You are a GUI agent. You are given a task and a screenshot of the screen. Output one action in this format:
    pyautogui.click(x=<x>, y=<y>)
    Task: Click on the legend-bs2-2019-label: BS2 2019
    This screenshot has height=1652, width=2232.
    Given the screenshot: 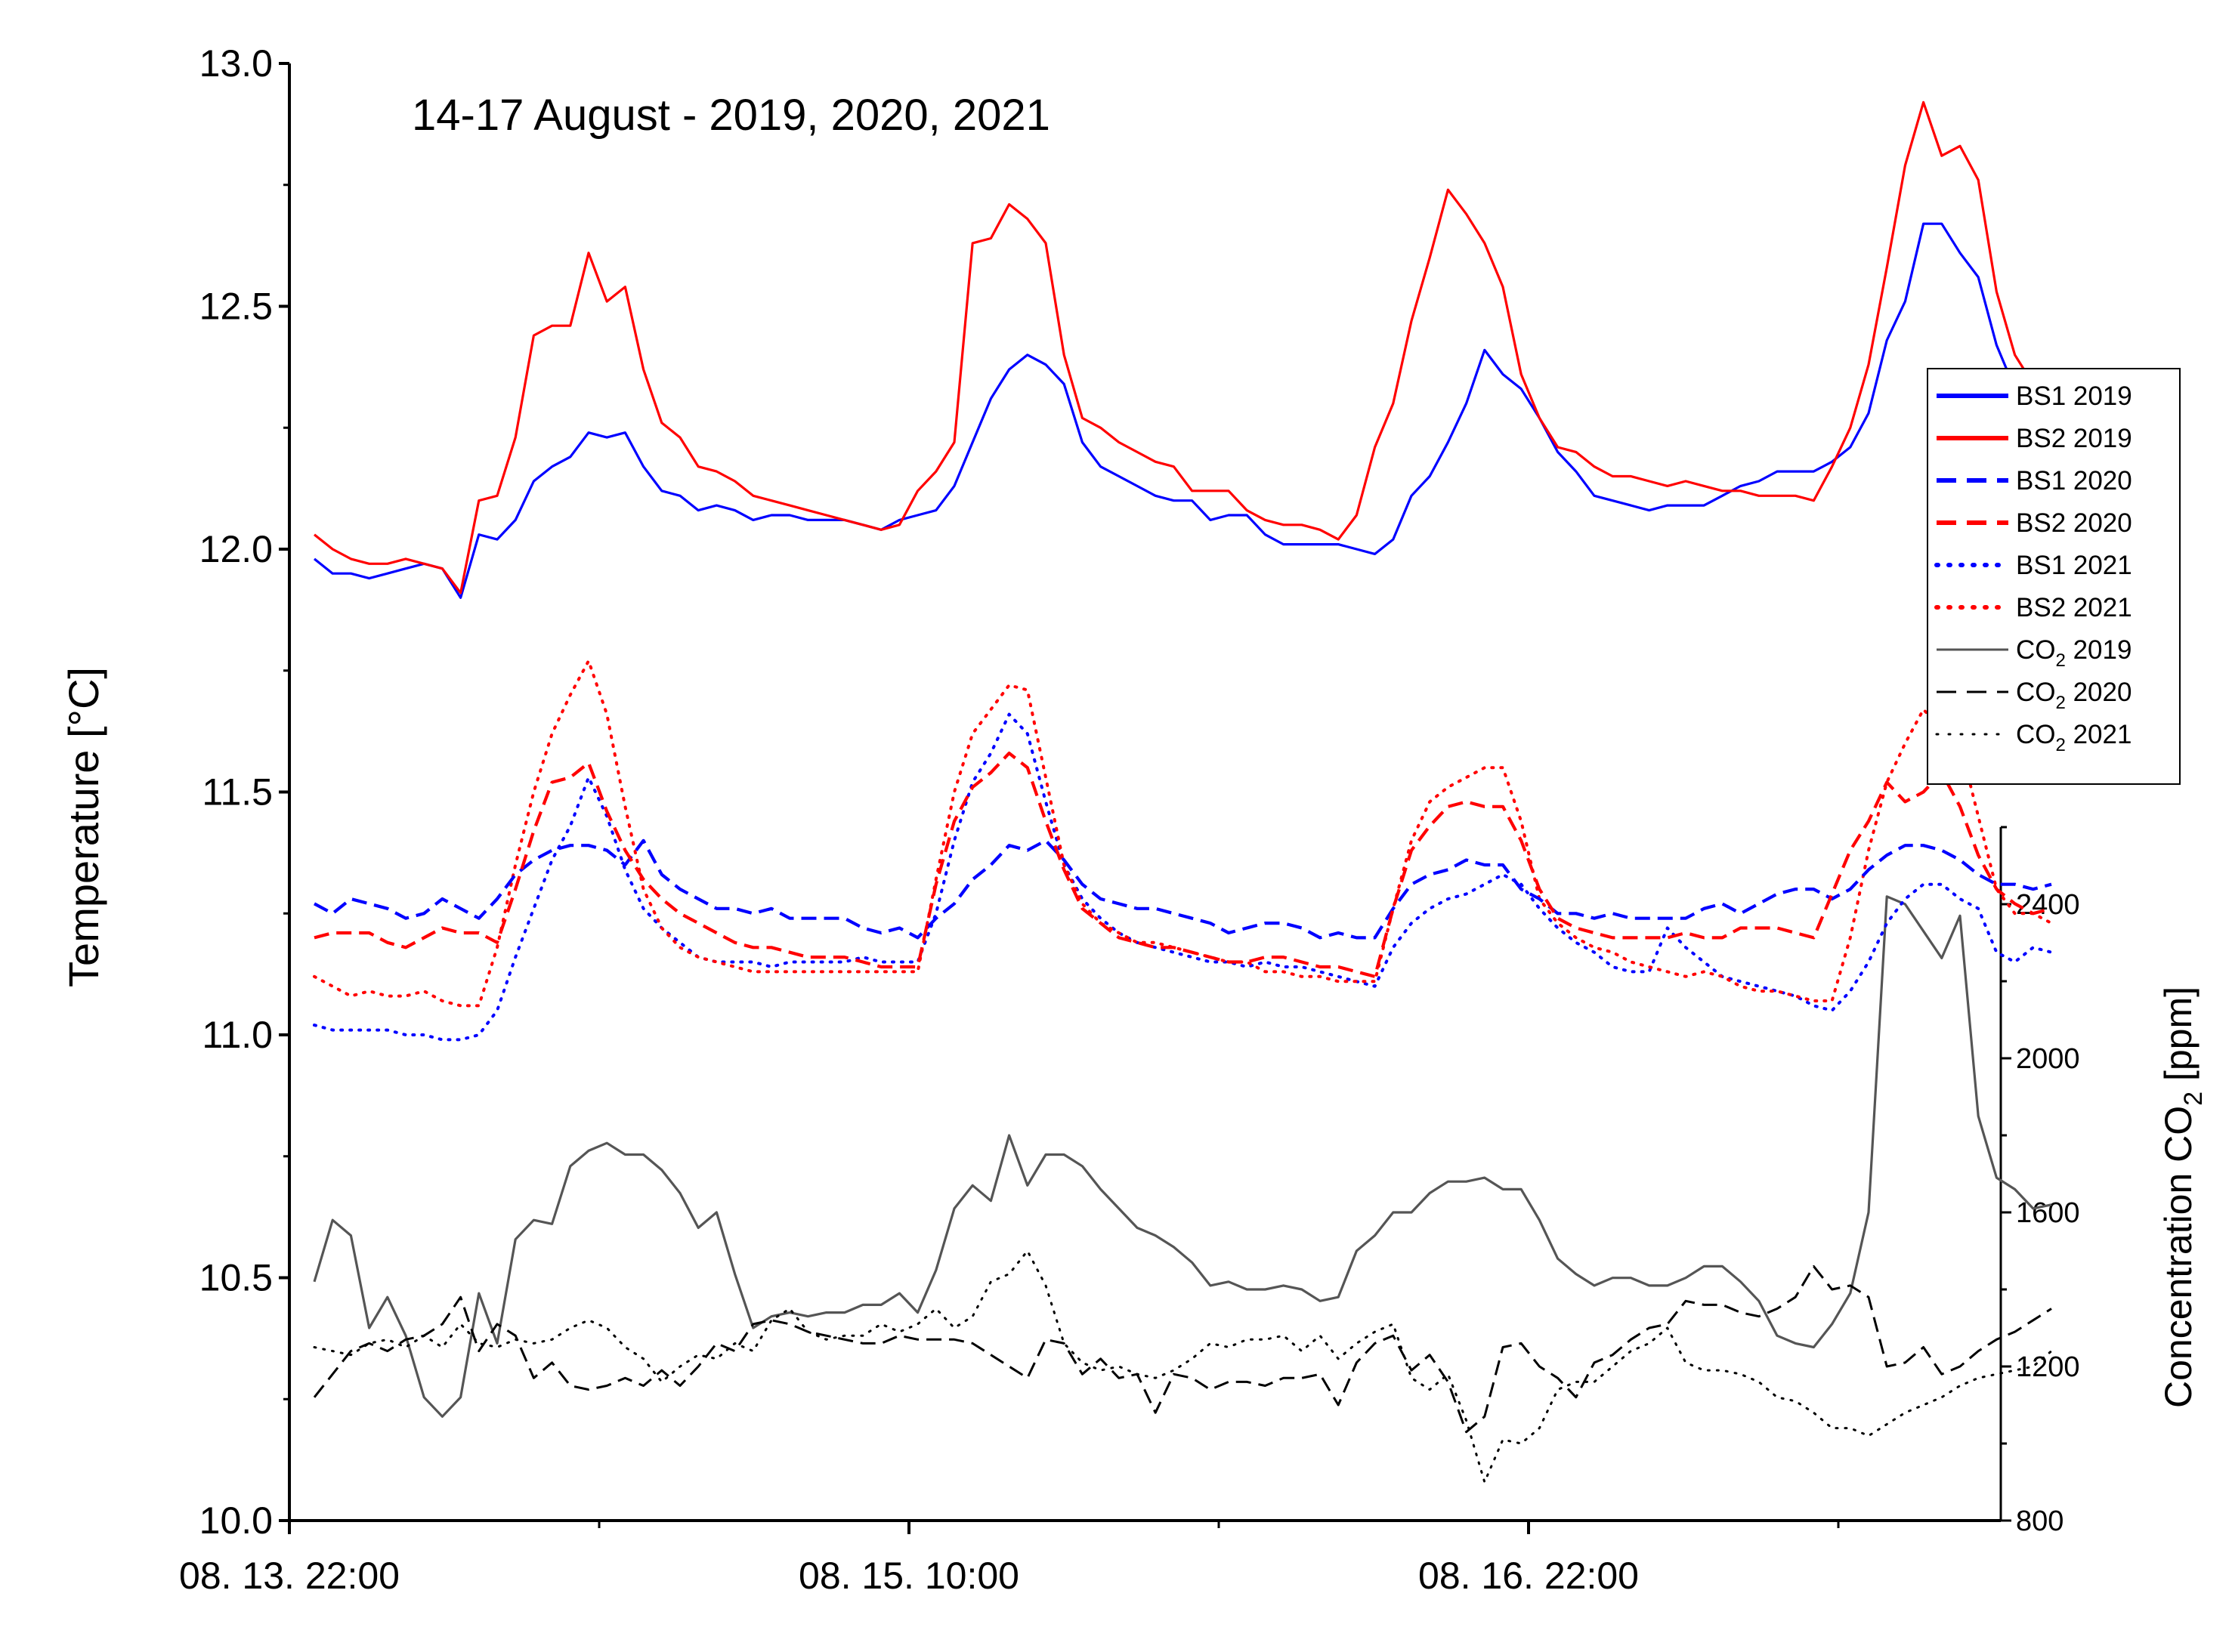 What is the action you would take?
    pyautogui.click(x=2074, y=438)
    